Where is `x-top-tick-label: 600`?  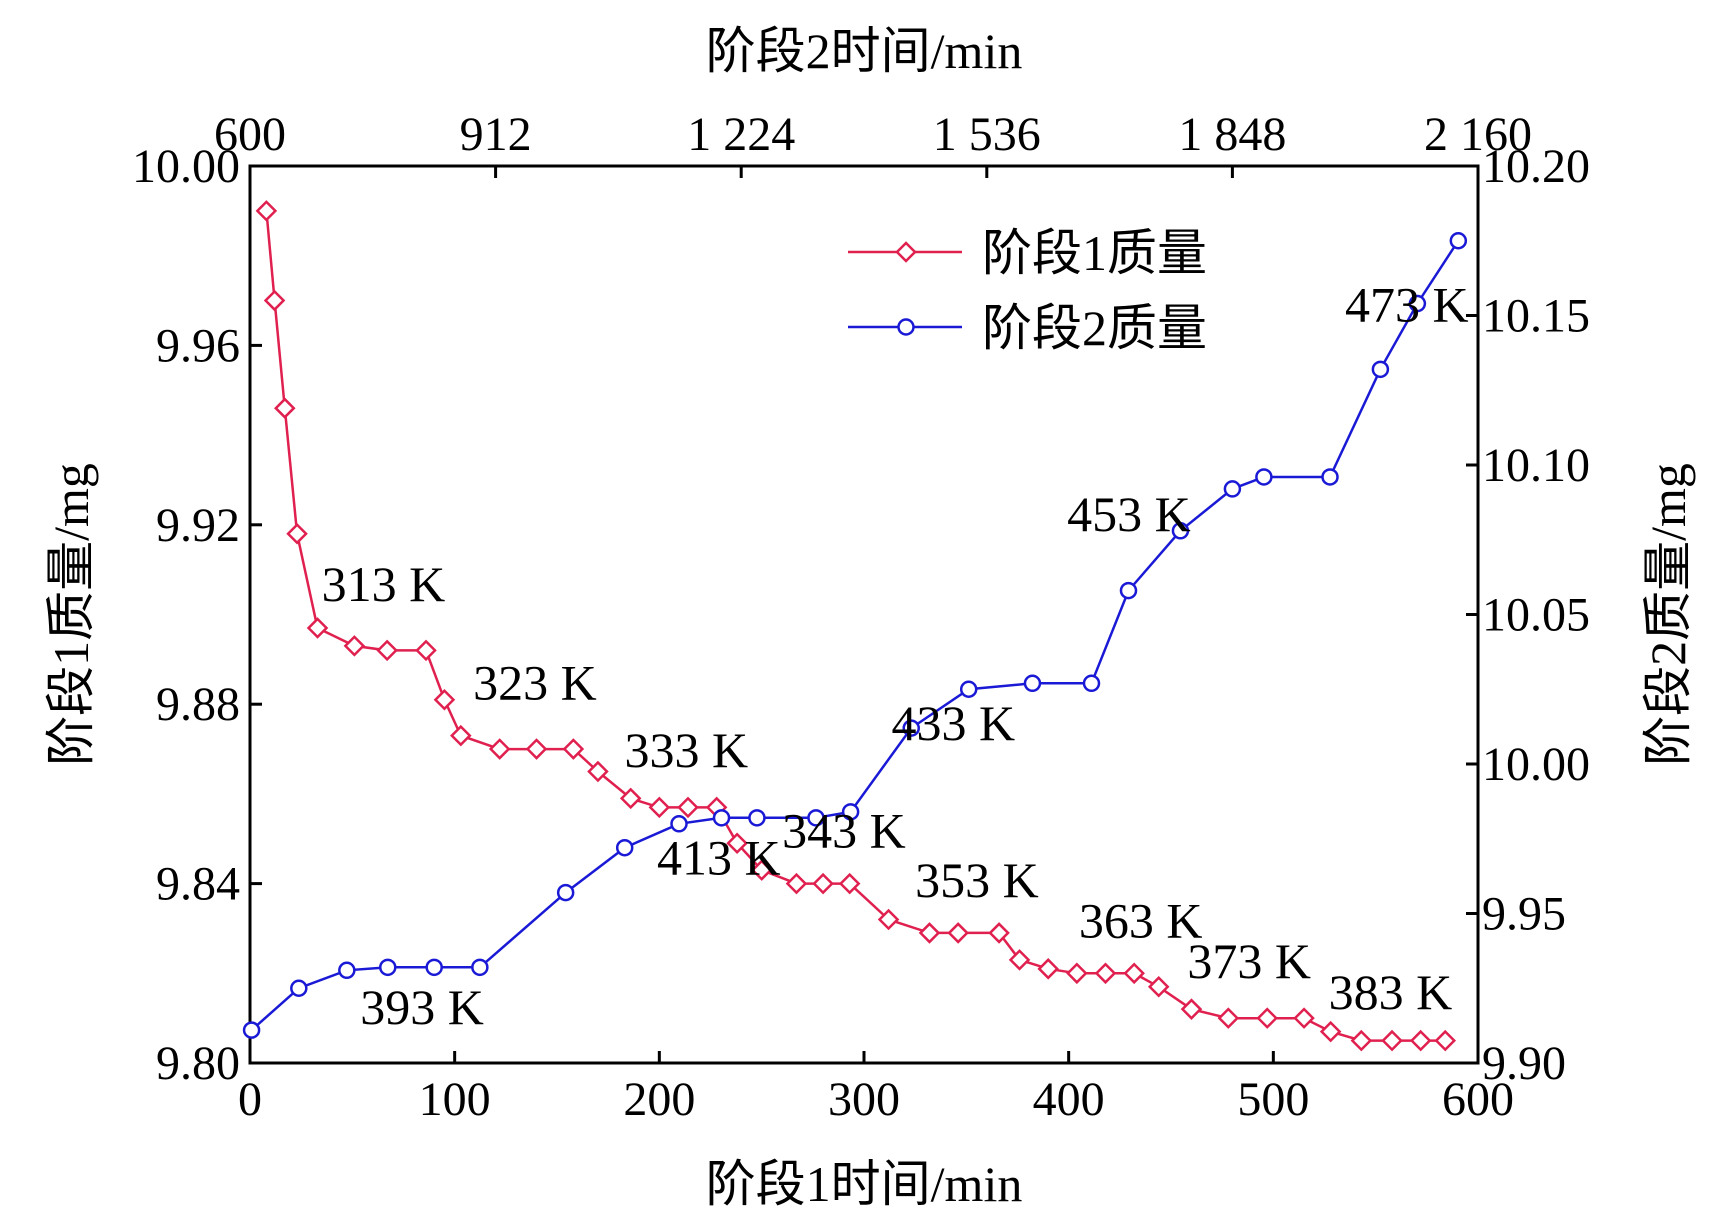
x-top-tick-label: 600 is located at coordinates (250, 134).